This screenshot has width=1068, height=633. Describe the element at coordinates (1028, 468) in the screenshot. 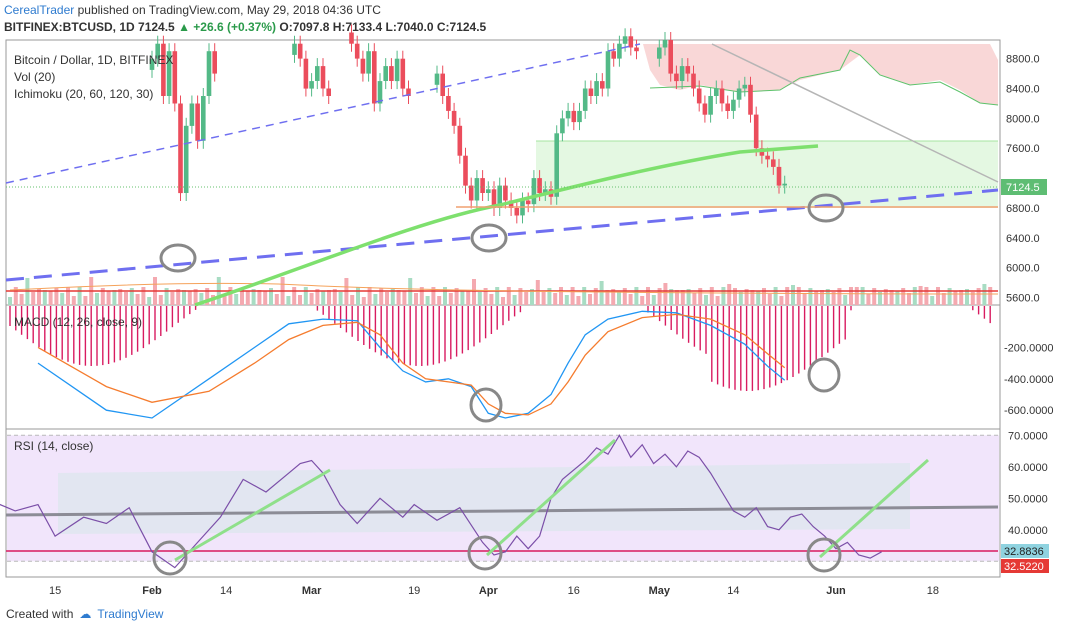

I see `rsi-tick-label: 60.0000` at that location.